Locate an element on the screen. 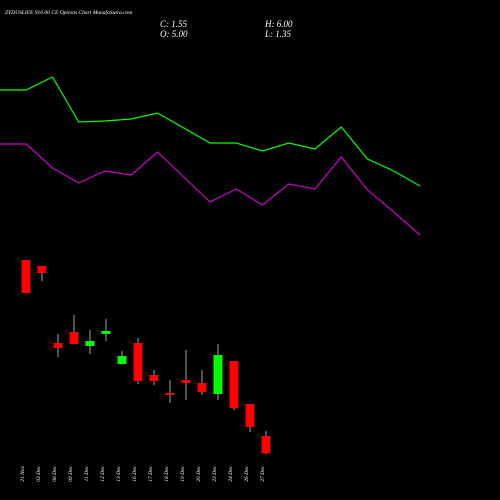 The width and height of the screenshot is (500, 500). x-tick-label: 19 Dec is located at coordinates (183, 473).